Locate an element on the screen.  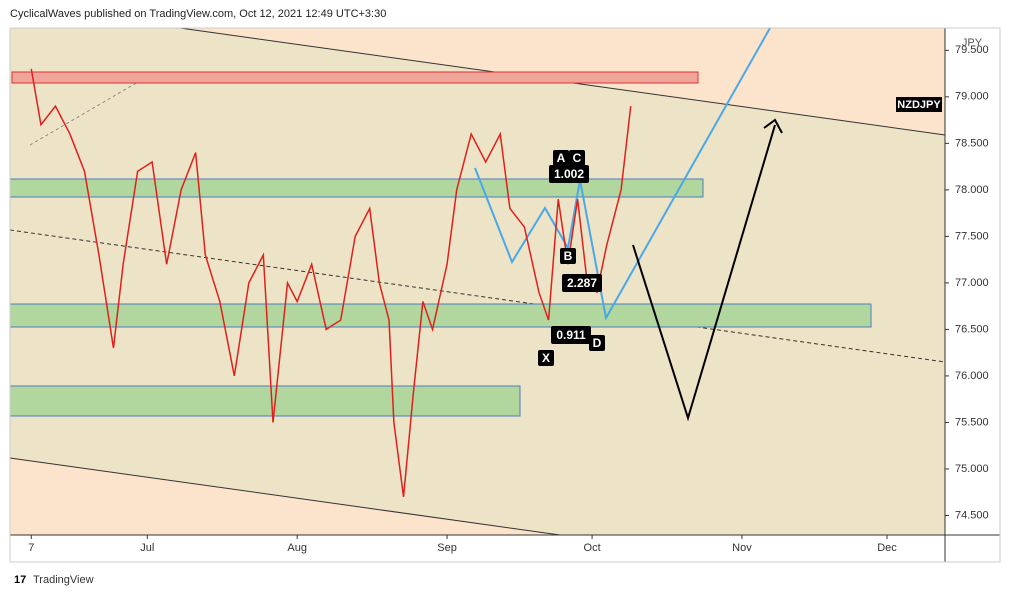
trend-line is located at coordinates (90, 110).